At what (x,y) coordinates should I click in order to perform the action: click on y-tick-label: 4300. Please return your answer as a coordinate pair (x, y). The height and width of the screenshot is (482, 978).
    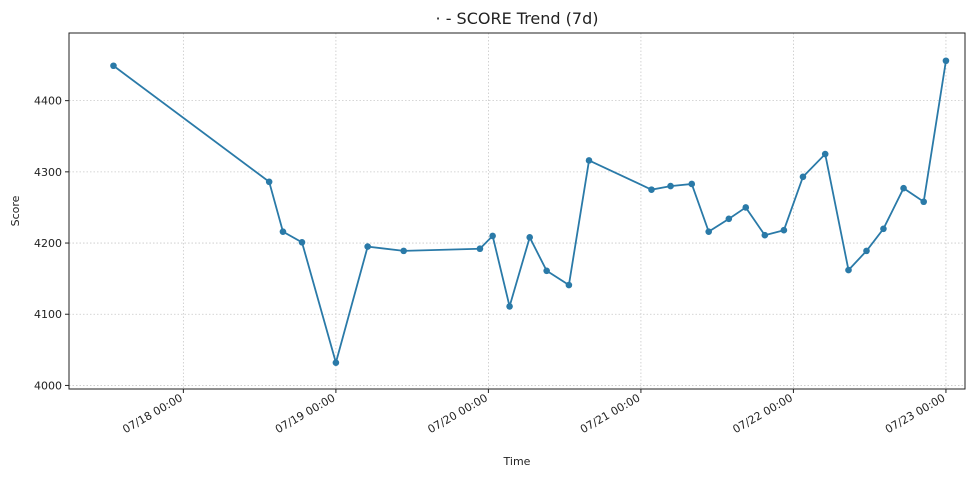
    Looking at the image, I should click on (48, 172).